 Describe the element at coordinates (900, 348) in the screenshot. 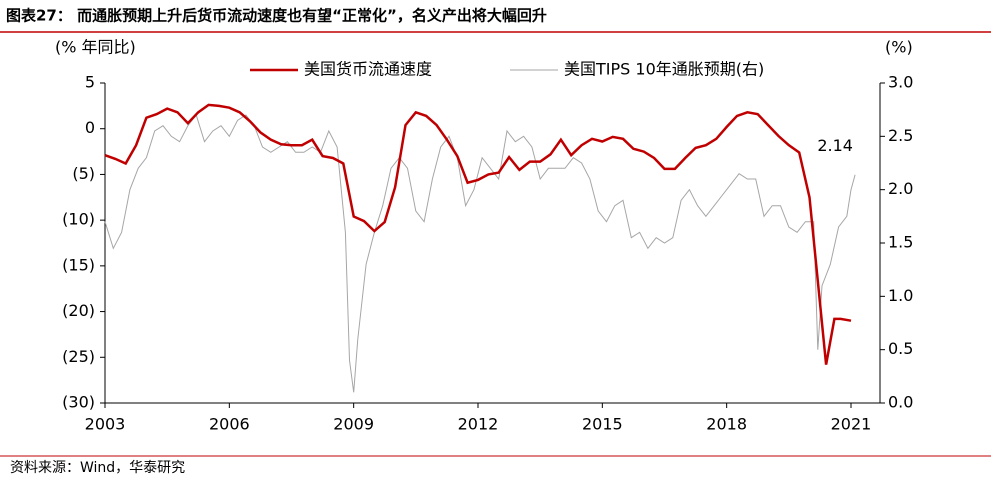

I see `y2-tick-label: 0.5` at that location.